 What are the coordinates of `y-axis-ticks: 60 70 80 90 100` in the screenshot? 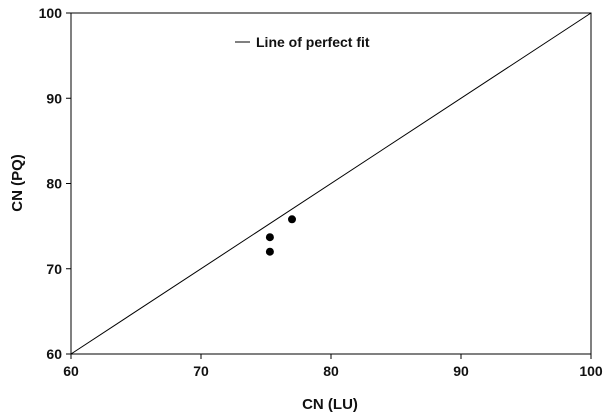 It's located at (55, 183).